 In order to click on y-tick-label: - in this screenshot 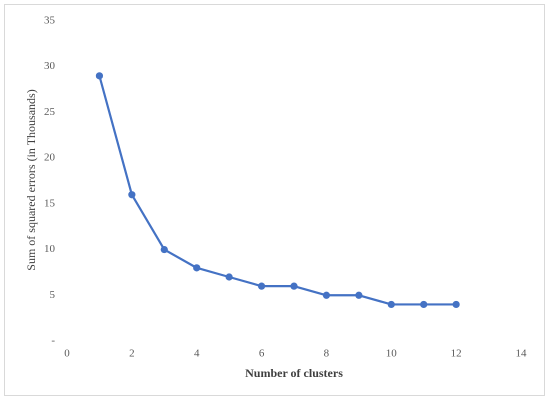, I will do `click(53, 341)`.